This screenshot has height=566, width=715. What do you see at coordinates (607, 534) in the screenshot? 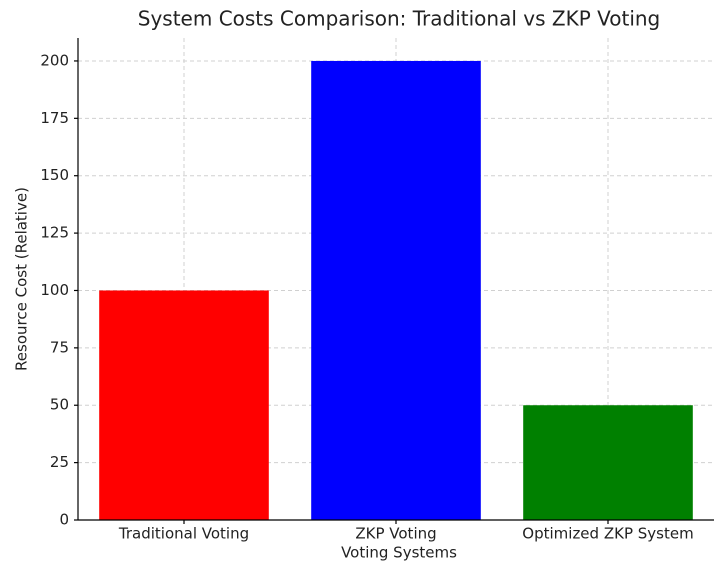
I see `x-tick-label: Optimized ZKP System` at bounding box center [607, 534].